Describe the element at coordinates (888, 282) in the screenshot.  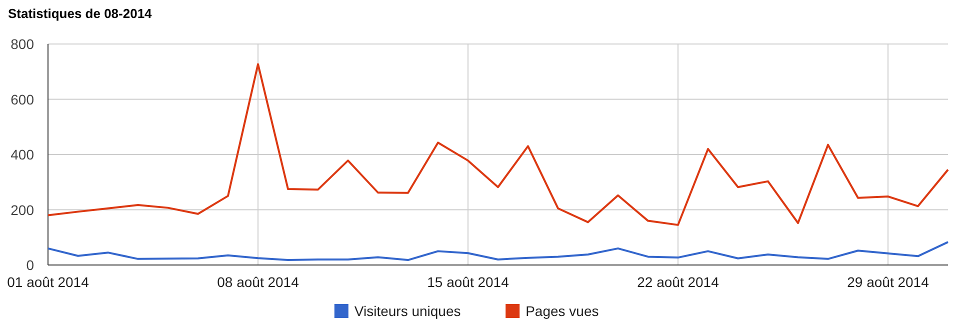
I see `x-tick-label: 29 août 2014` at that location.